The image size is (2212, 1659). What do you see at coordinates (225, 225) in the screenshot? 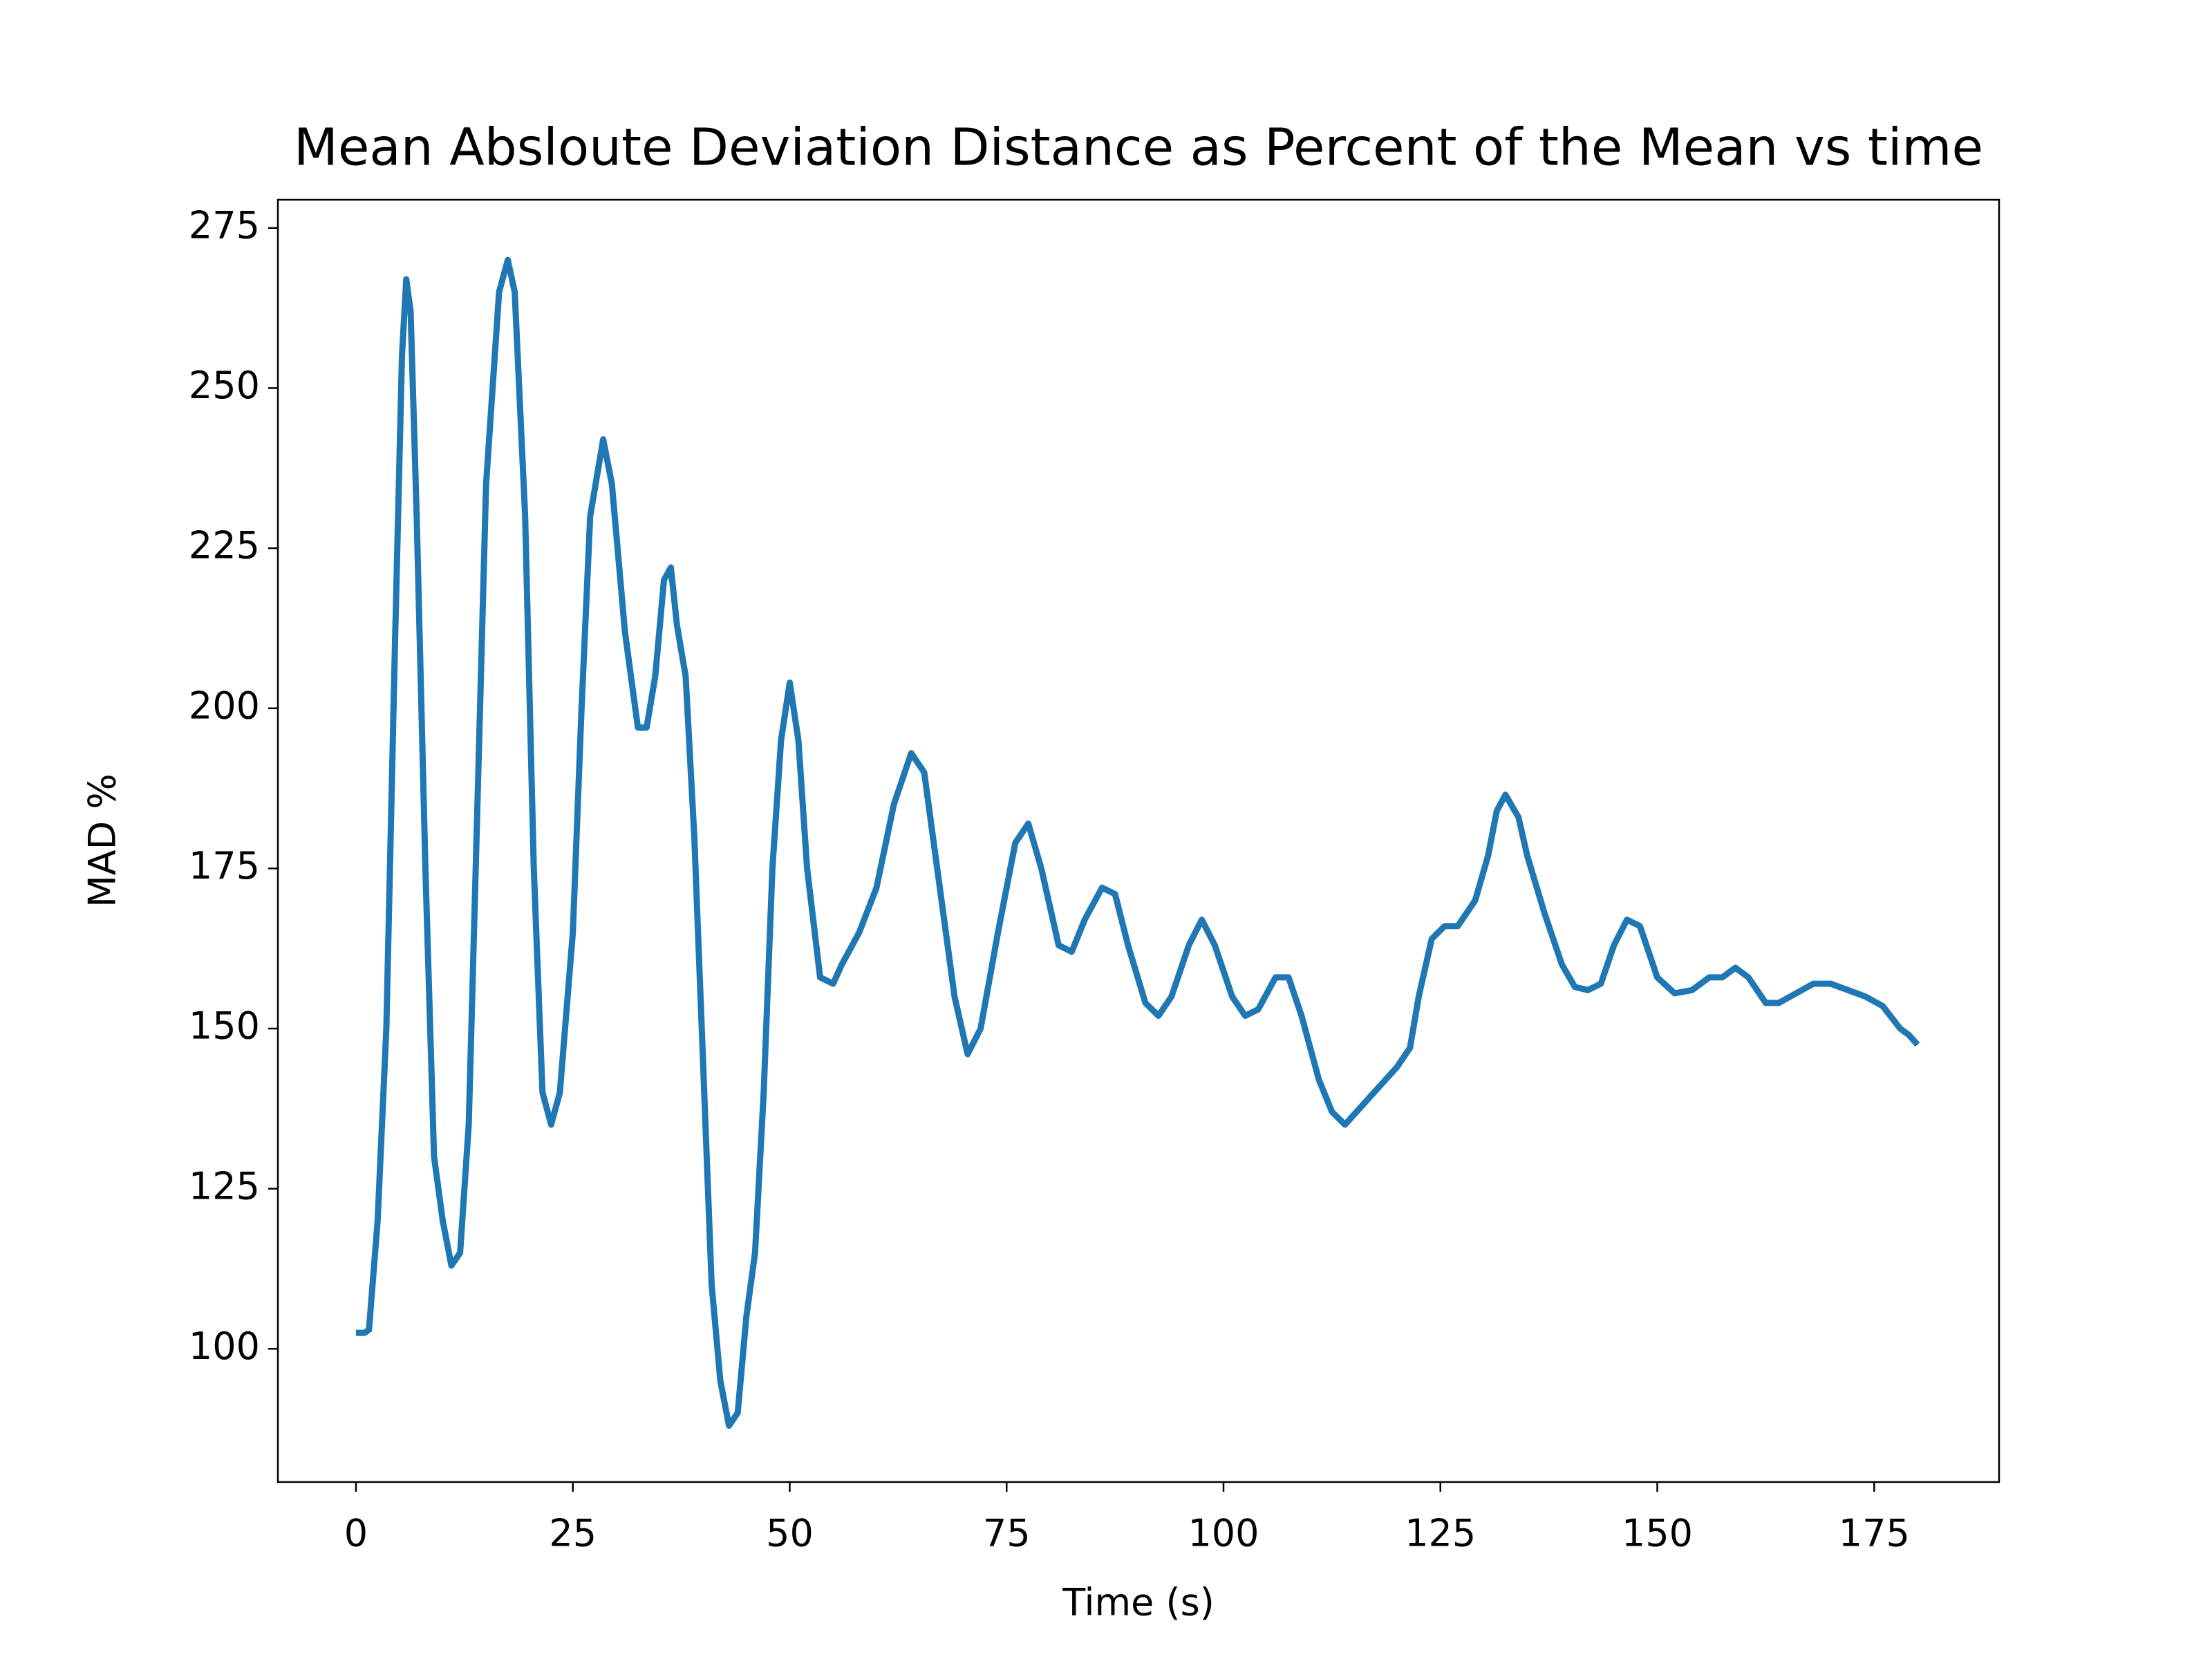
I see `y-tick-label: 275` at bounding box center [225, 225].